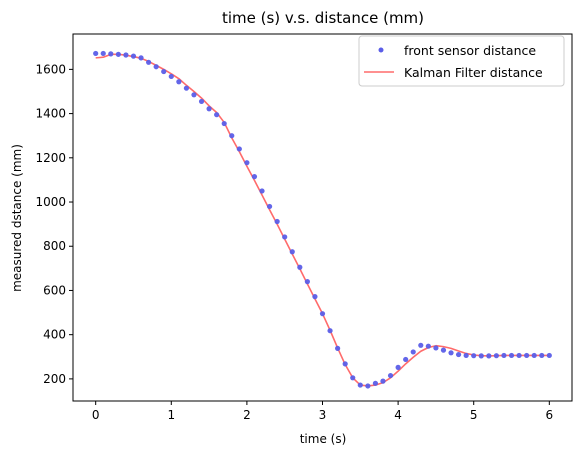 The height and width of the screenshot is (455, 580). What do you see at coordinates (473, 72) in the screenshot?
I see `legend-label-kalman: Kalman Filter distance` at bounding box center [473, 72].